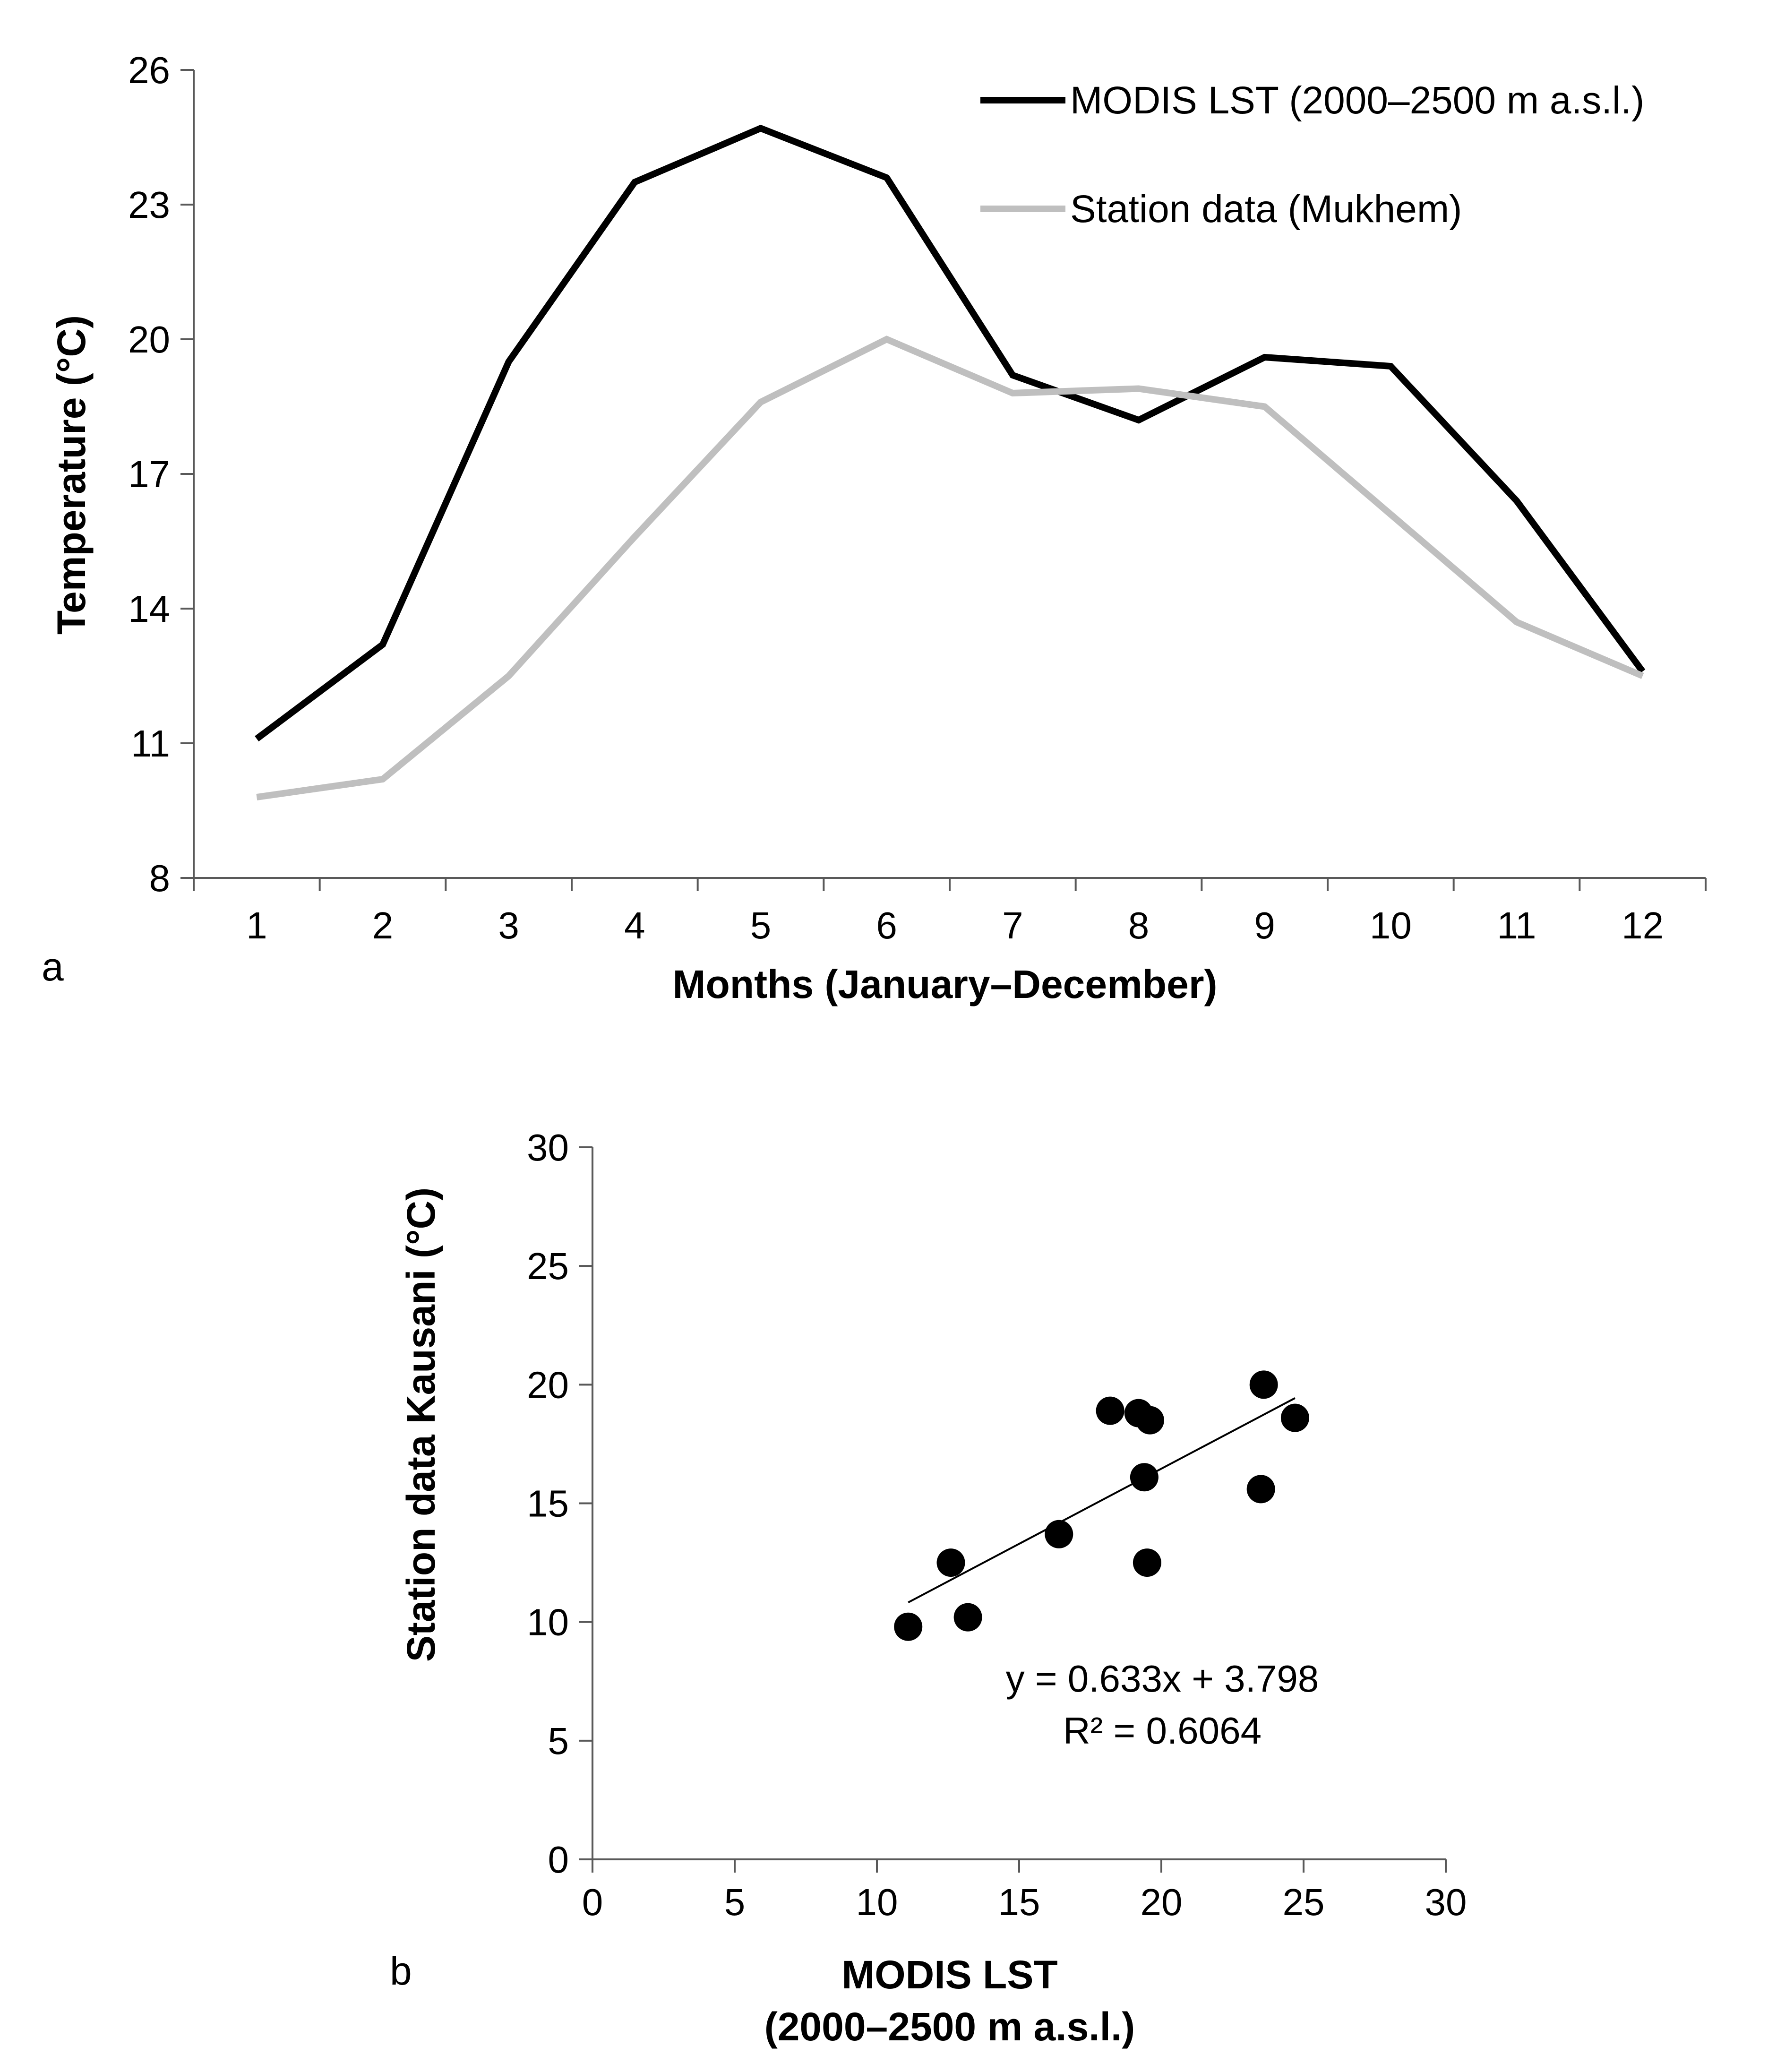 The width and height of the screenshot is (1768, 2072). I want to click on y-tick-label: 8, so click(160, 878).